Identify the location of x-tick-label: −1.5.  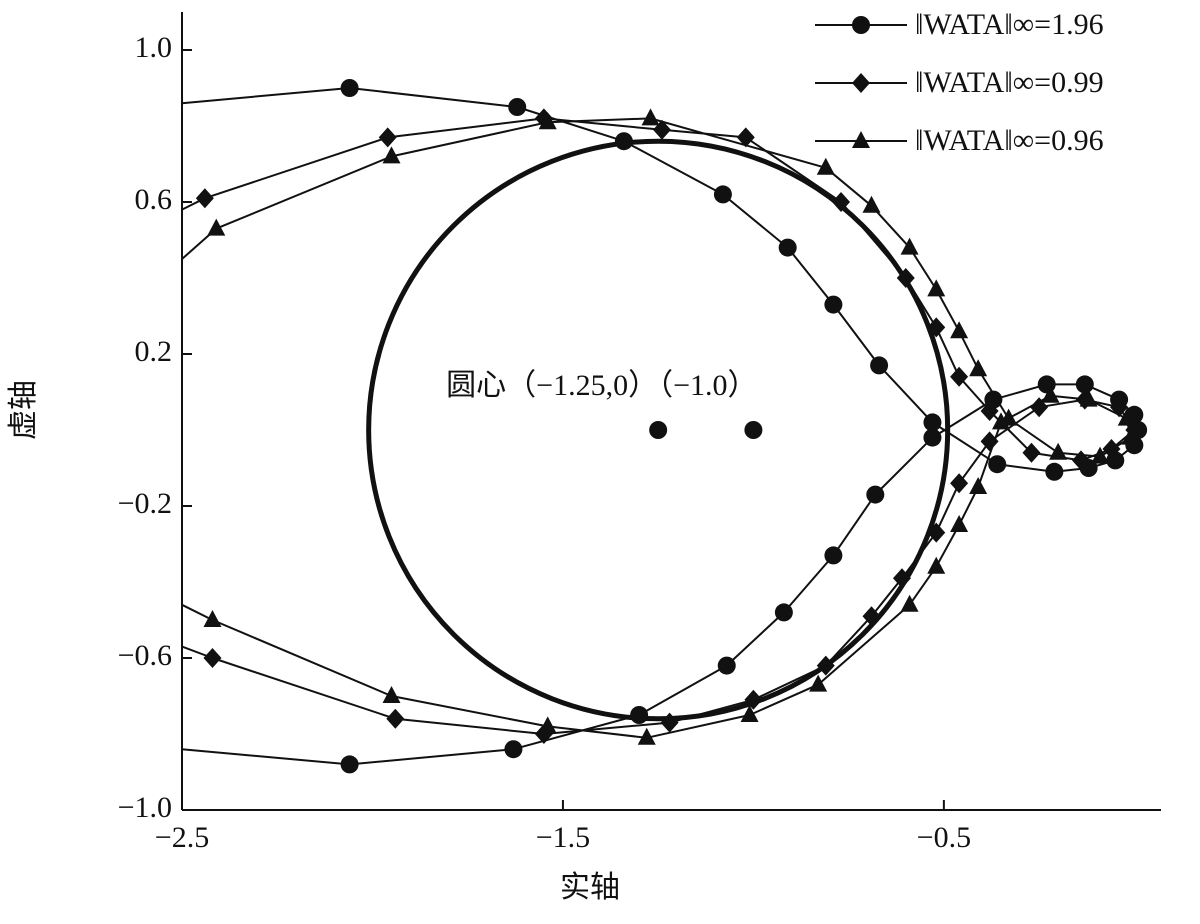
(563, 837).